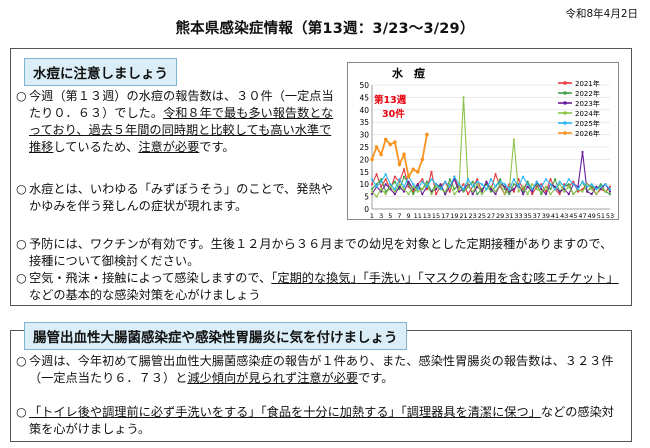 Image resolution: width=650 pixels, height=448 pixels. I want to click on y-tick-label: 15, so click(364, 172).